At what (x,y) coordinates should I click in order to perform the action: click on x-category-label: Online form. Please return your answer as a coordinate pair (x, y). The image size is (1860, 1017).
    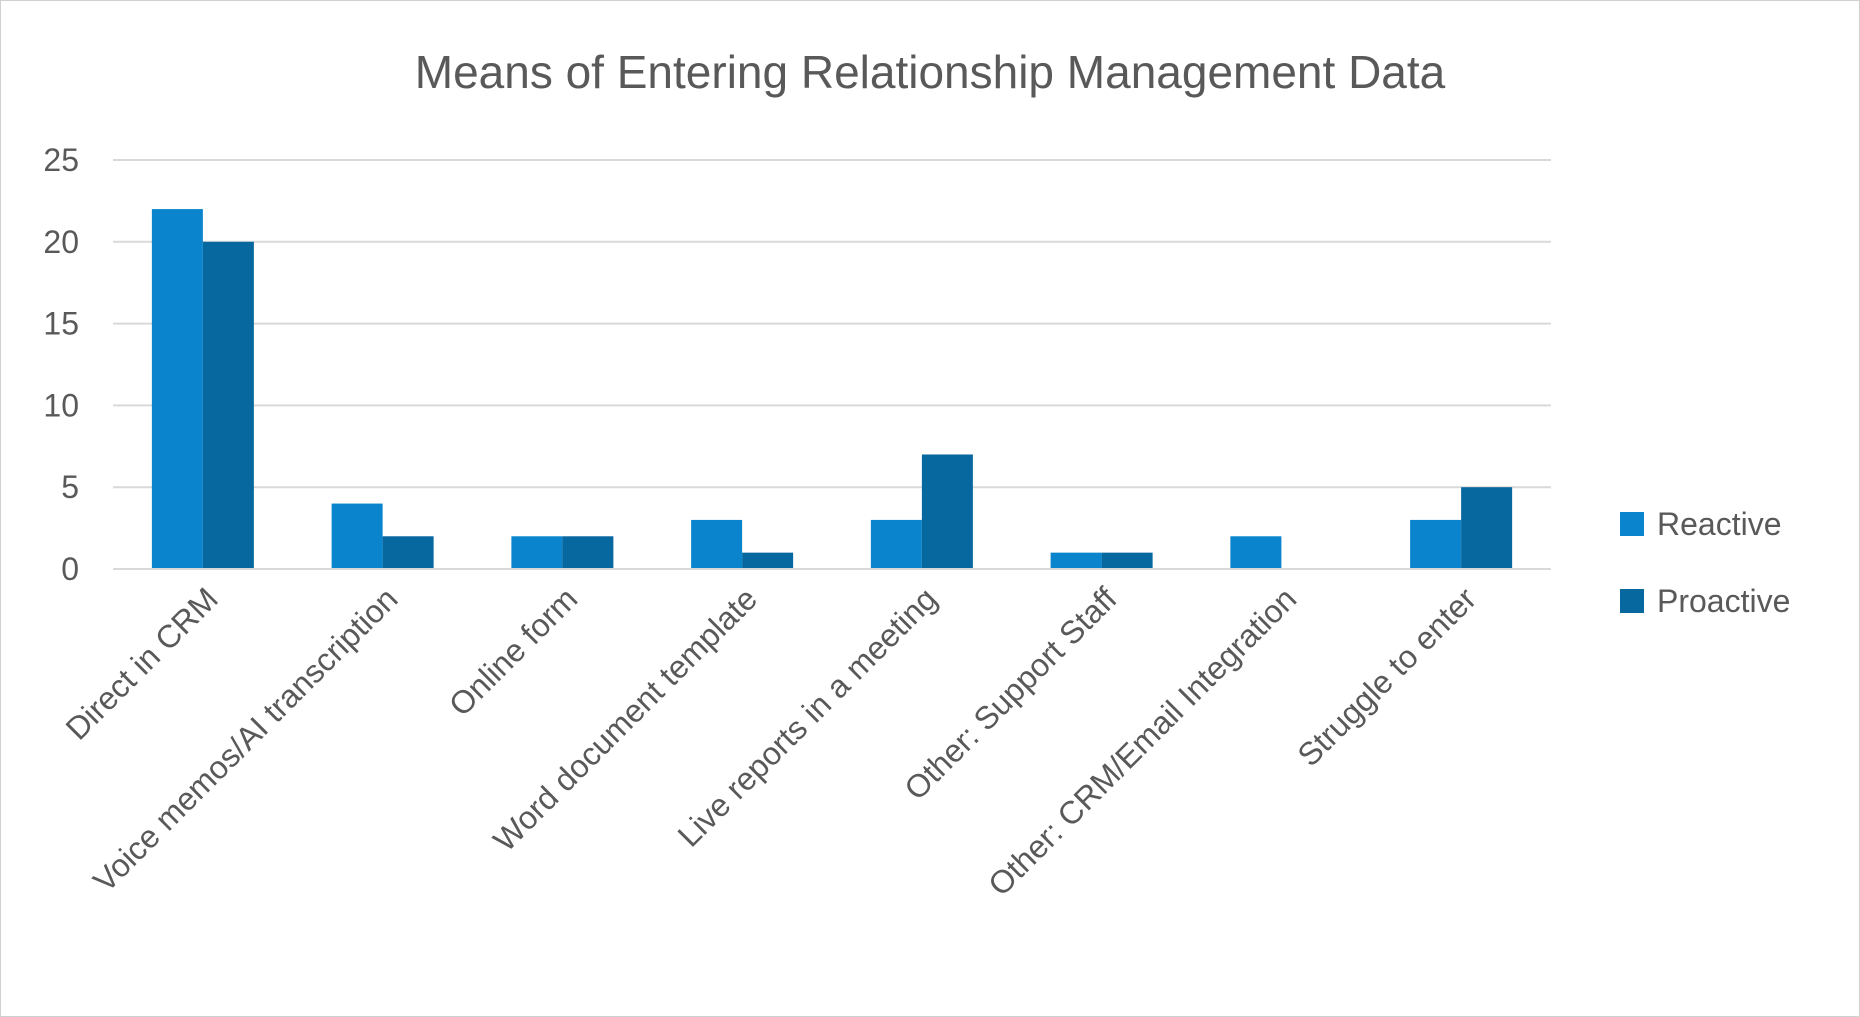
    Looking at the image, I should click on (513, 651).